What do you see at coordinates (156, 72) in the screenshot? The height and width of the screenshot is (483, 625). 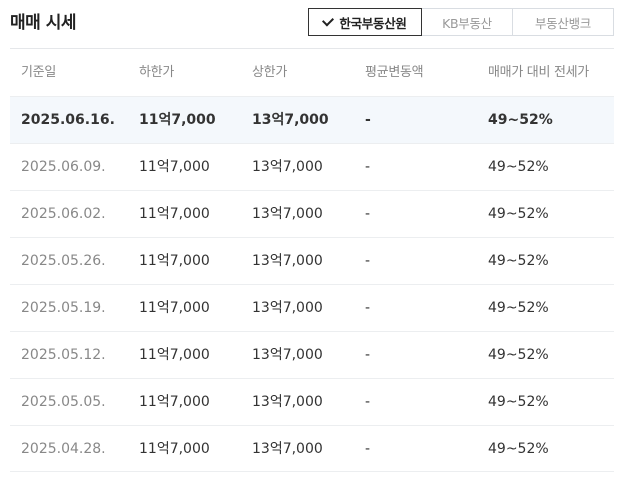 I see `column-header-low: 하한가` at bounding box center [156, 72].